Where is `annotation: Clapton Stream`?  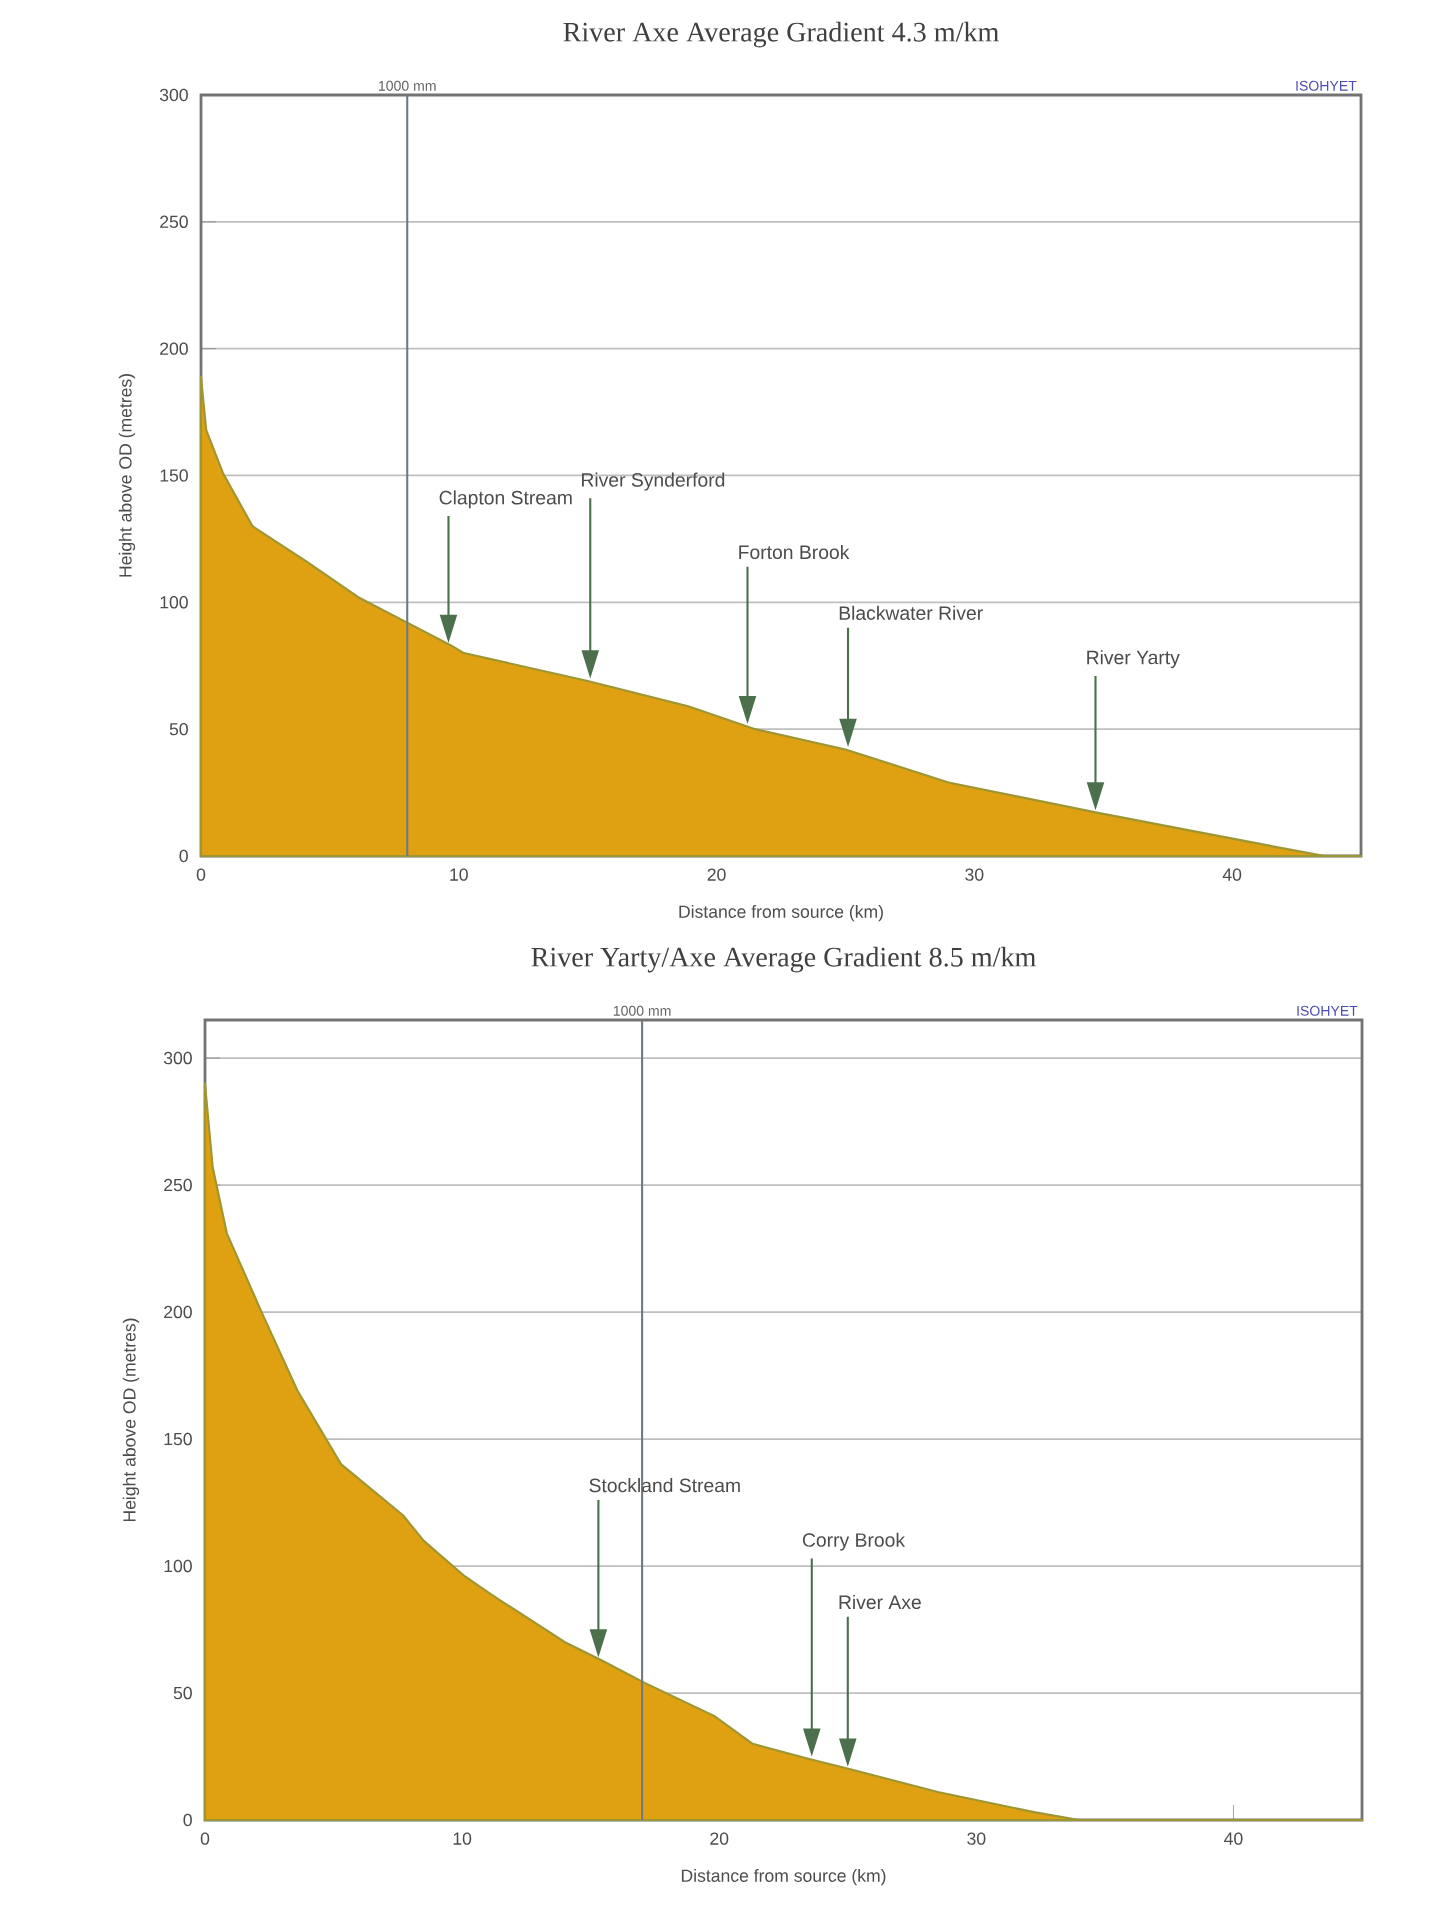 annotation: Clapton Stream is located at coordinates (505, 499).